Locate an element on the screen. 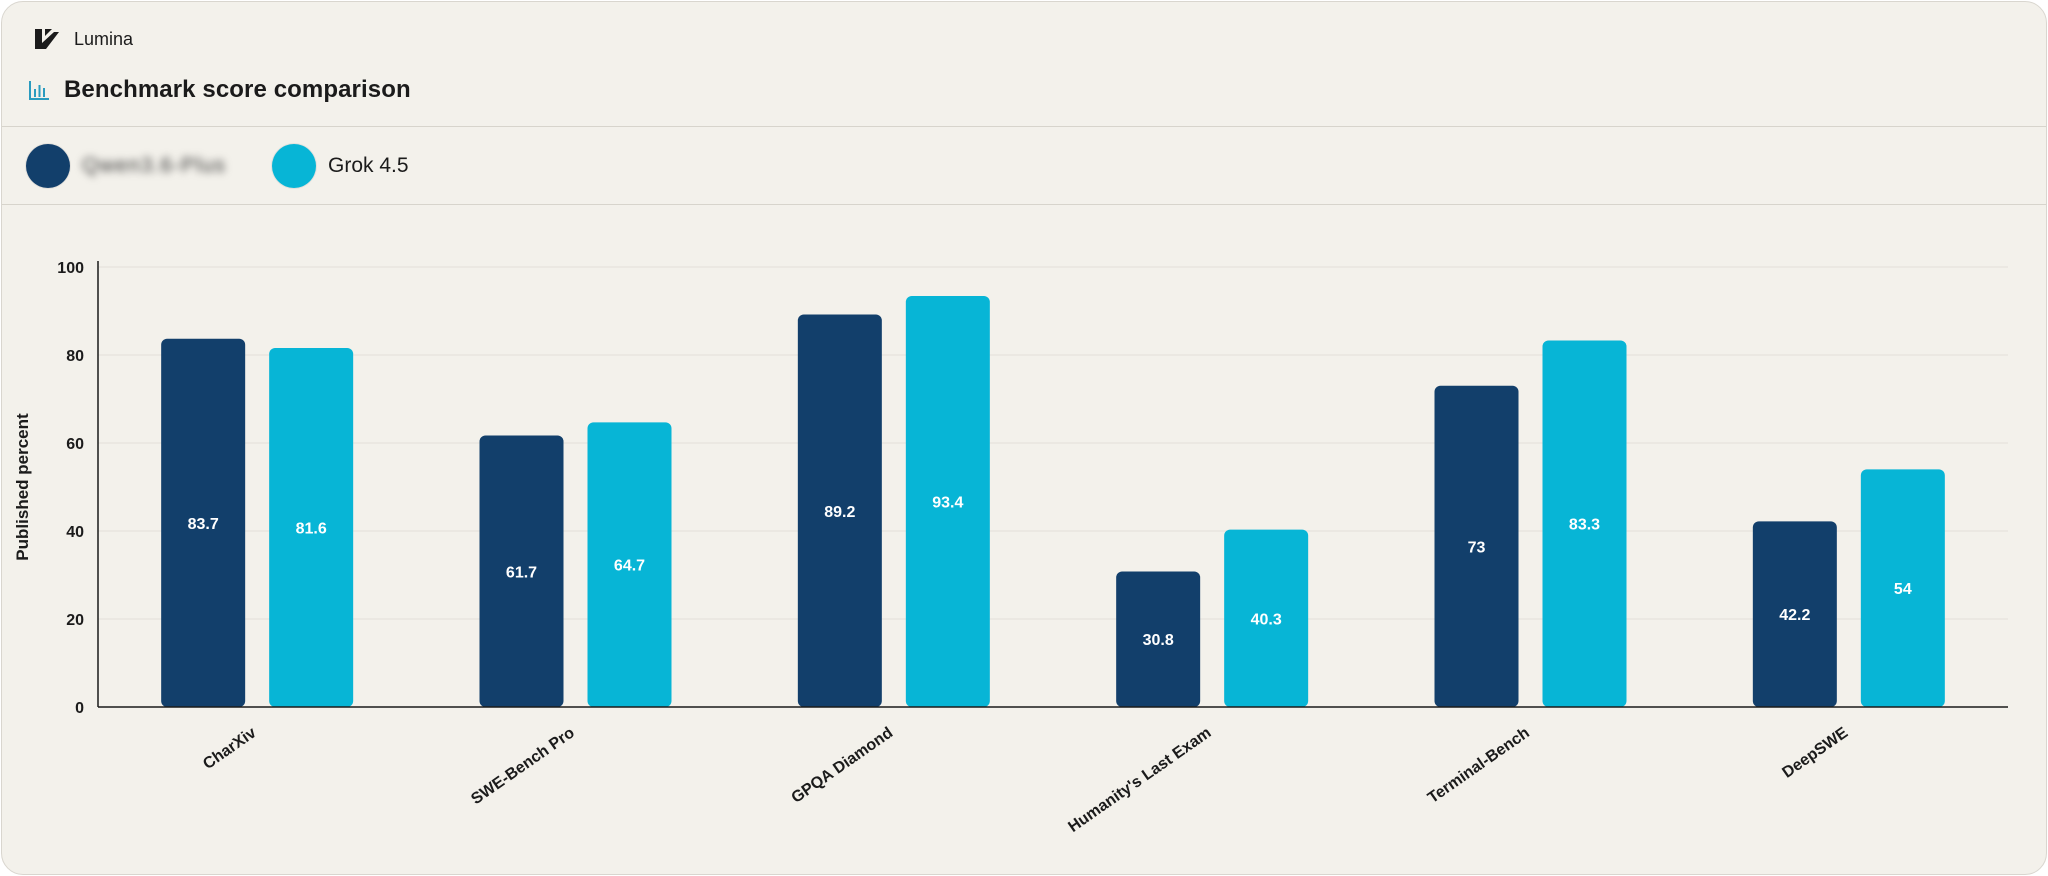 Image resolution: width=2048 pixels, height=876 pixels. y-tick-label: 60 is located at coordinates (75, 444).